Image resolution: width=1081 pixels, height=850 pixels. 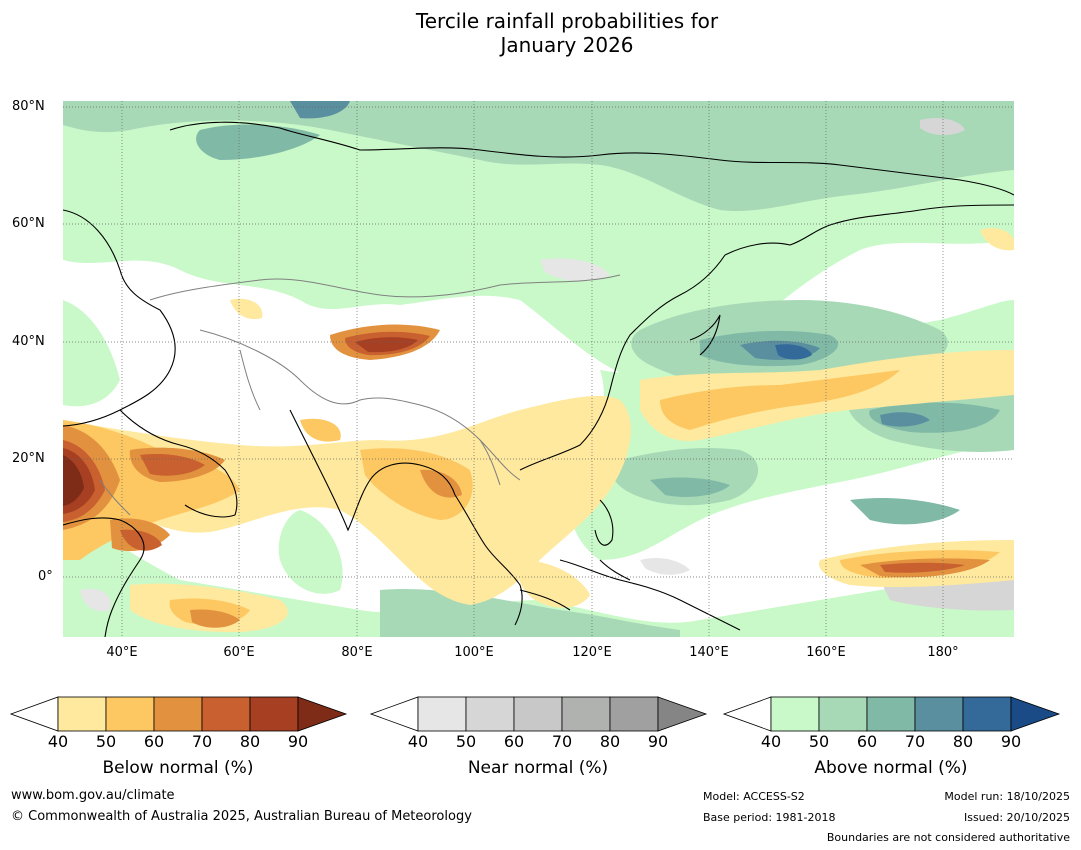 I want to click on below-tick-40: 40, so click(x=58, y=741).